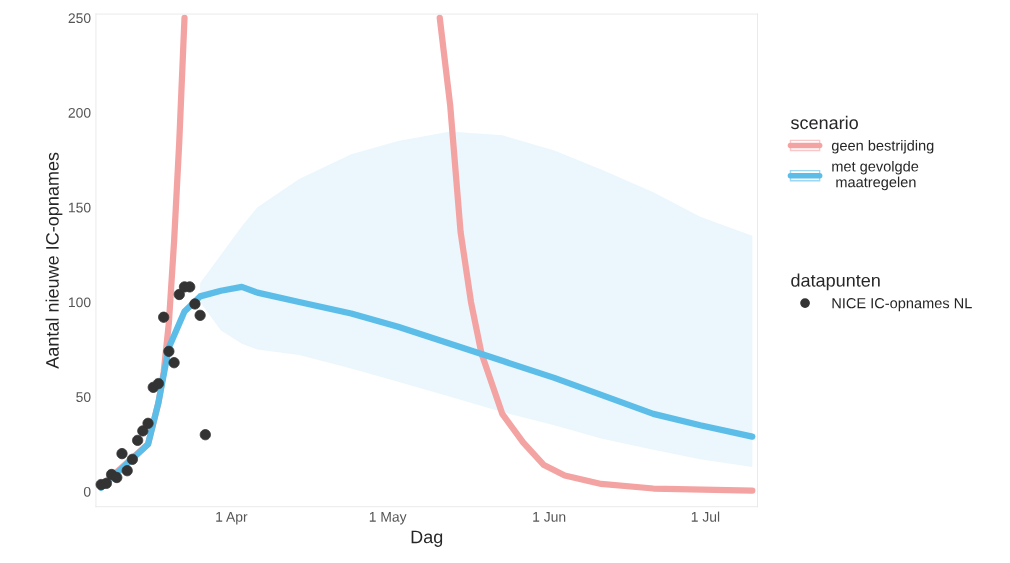  What do you see at coordinates (79, 112) in the screenshot?
I see `y-tick-label: 200` at bounding box center [79, 112].